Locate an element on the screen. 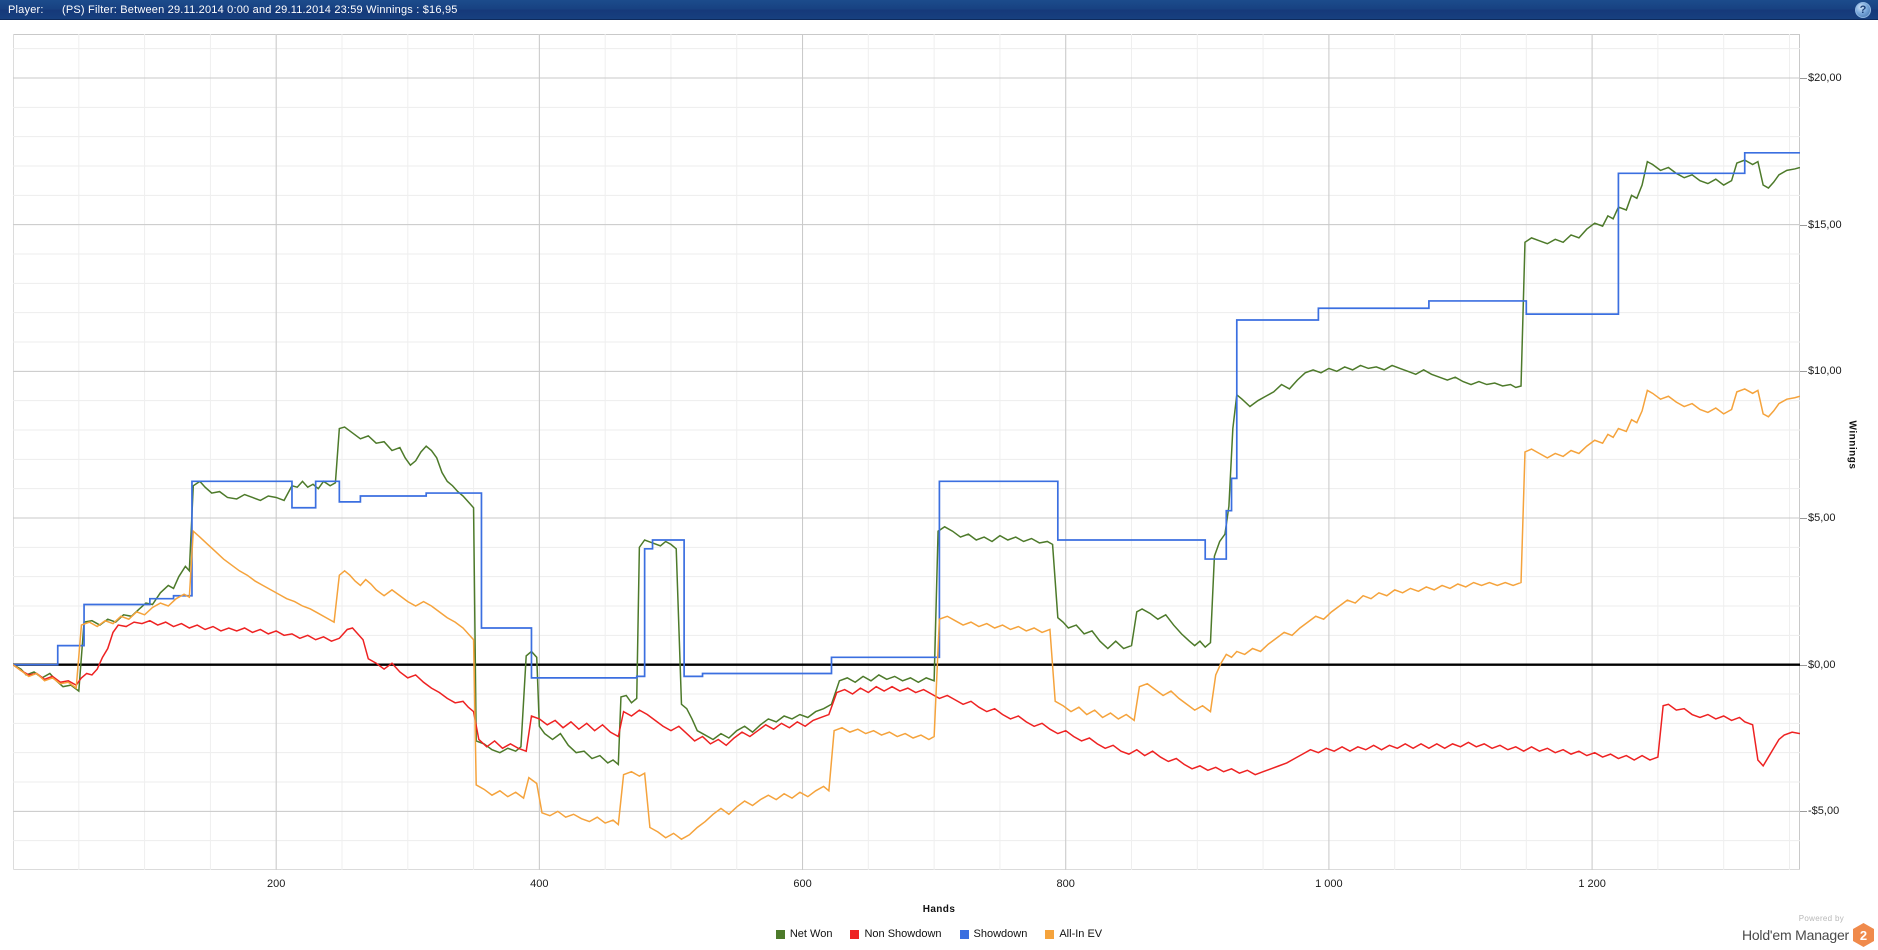 Image resolution: width=1878 pixels, height=950 pixels. x-tick-label: 600 is located at coordinates (802, 884).